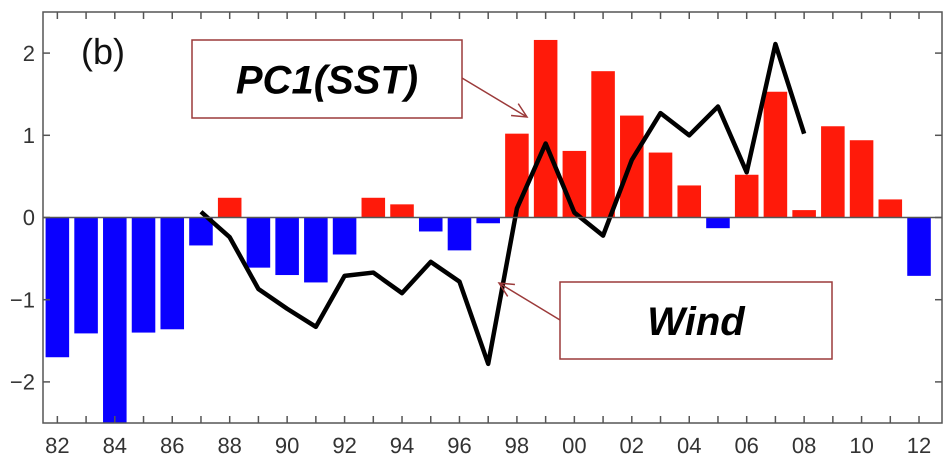 The height and width of the screenshot is (461, 944). Describe the element at coordinates (402, 445) in the screenshot. I see `x-tick-label: 94` at that location.